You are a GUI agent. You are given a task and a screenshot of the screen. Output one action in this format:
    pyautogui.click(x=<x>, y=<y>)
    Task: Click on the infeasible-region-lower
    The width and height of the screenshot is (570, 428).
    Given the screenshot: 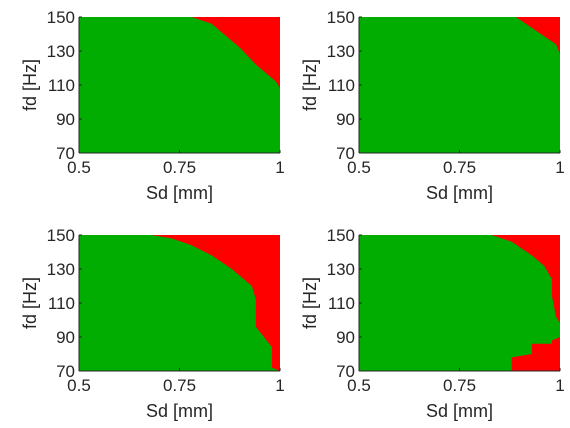 What is the action you would take?
    pyautogui.click(x=535, y=354)
    